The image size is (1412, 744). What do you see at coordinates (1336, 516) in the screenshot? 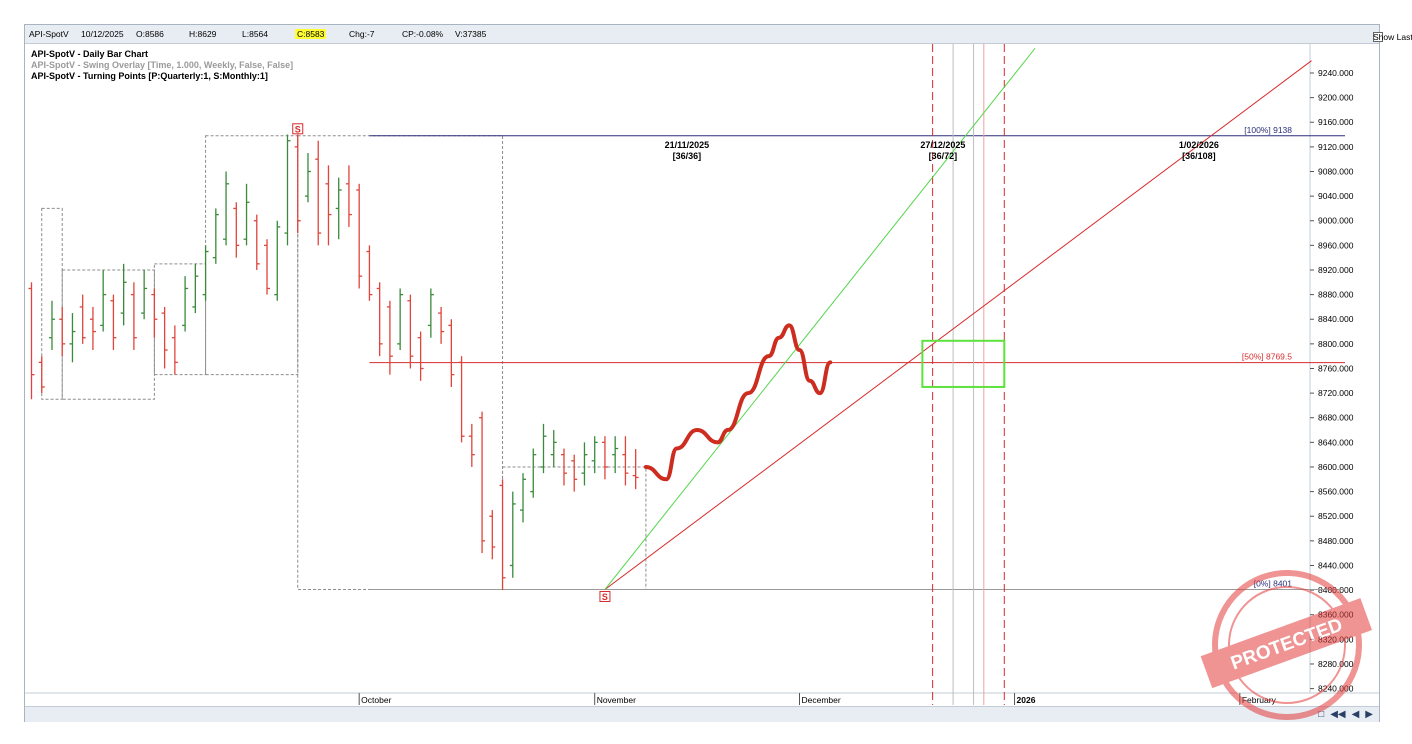
I see `y-tick-label: 8520.000` at bounding box center [1336, 516].